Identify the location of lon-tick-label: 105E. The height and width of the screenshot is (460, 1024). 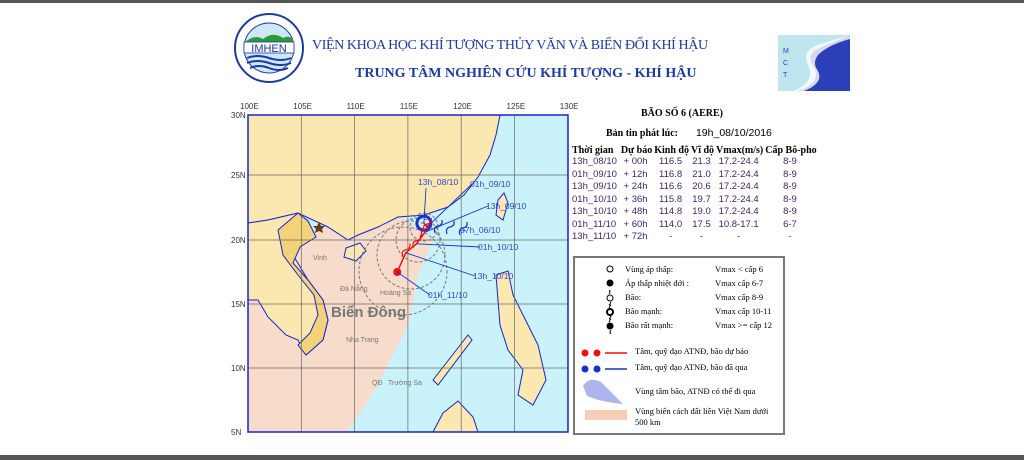
(302, 106).